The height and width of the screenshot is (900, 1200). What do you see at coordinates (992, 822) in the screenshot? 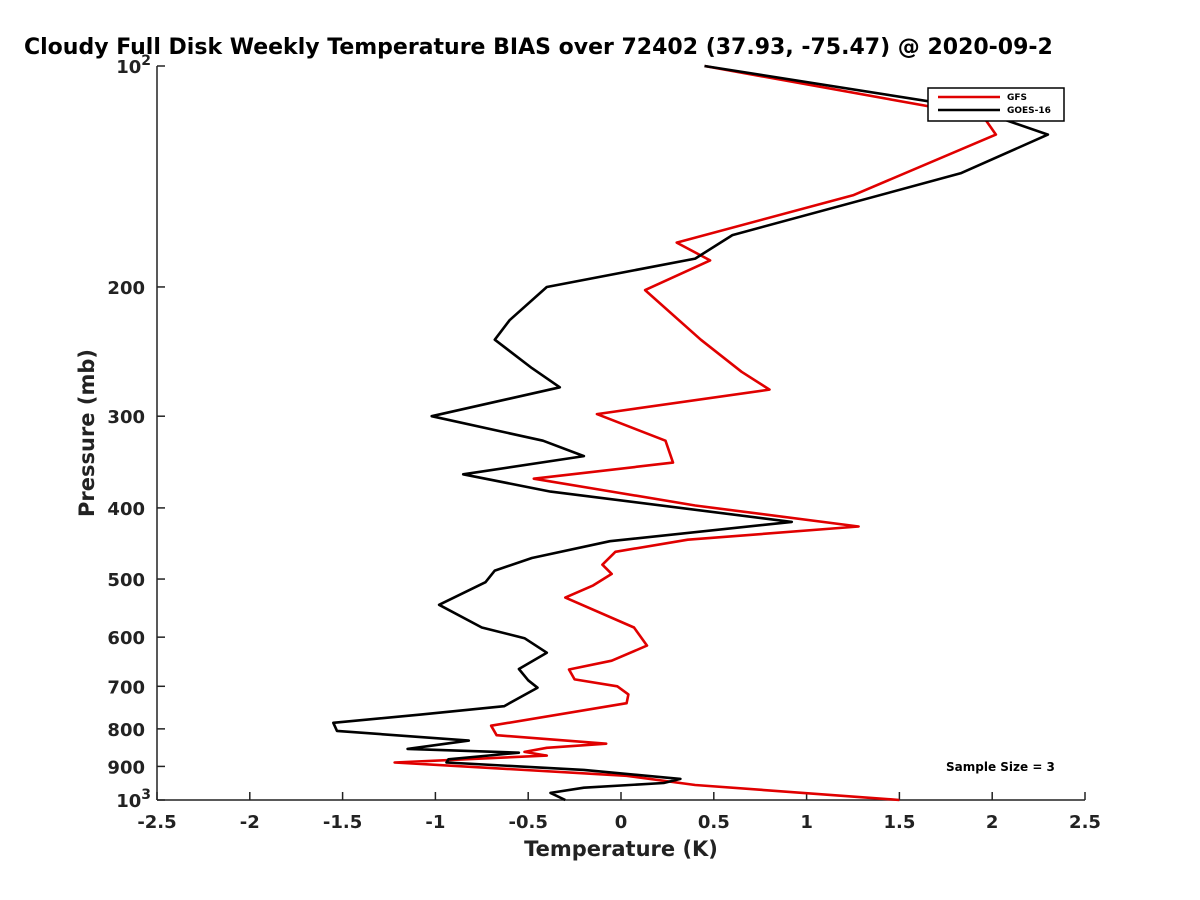
I see `x-tick-label: 2` at bounding box center [992, 822].